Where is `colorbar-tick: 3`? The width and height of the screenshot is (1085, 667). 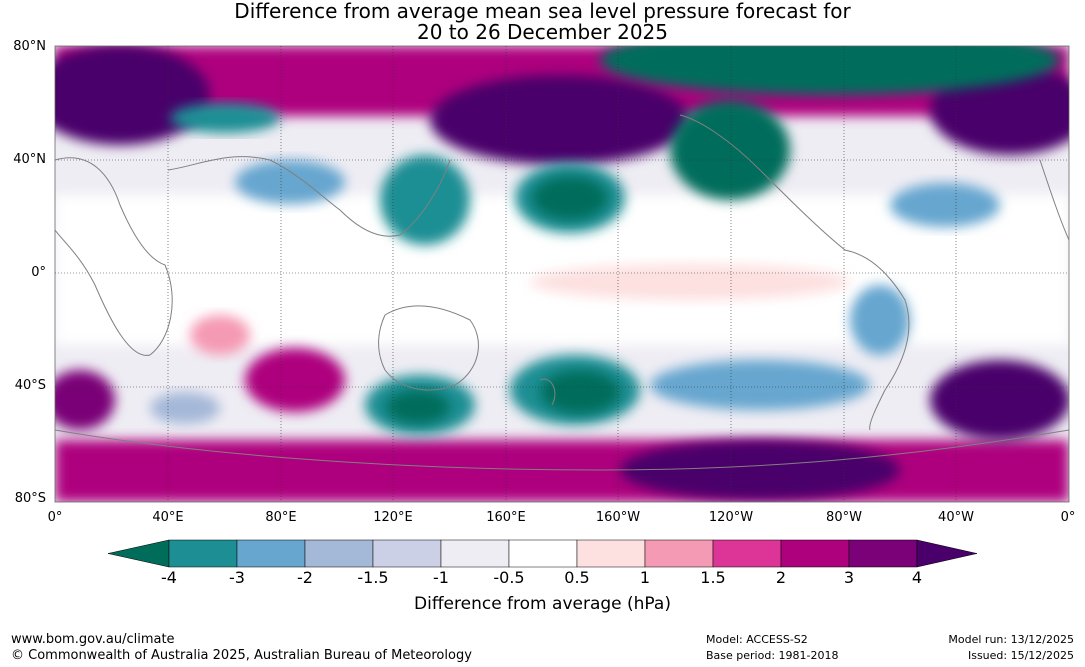 colorbar-tick: 3 is located at coordinates (849, 577).